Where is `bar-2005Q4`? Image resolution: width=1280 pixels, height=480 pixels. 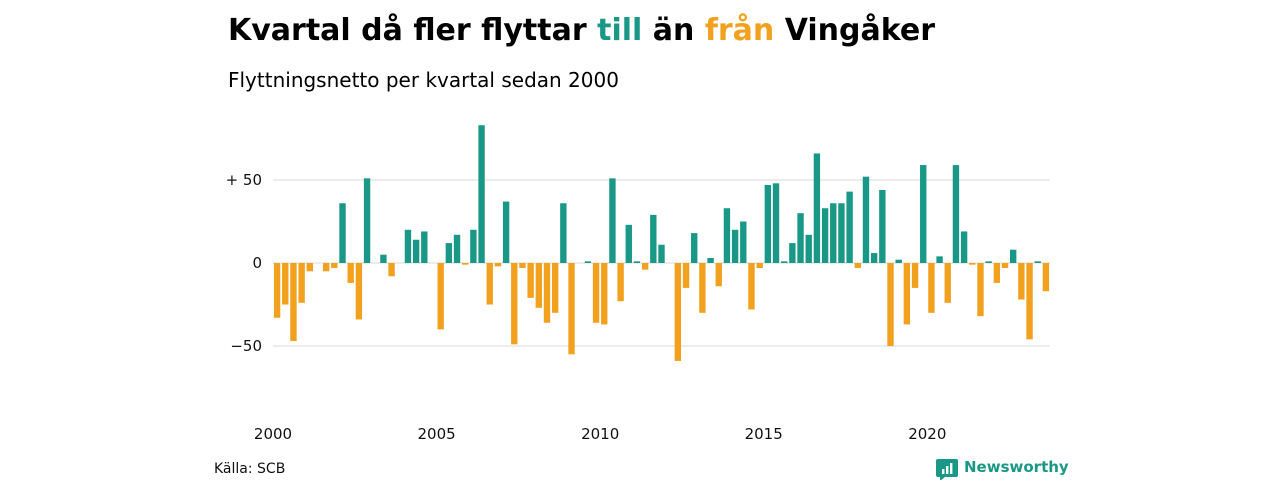
bar-2005Q4 is located at coordinates (465, 264).